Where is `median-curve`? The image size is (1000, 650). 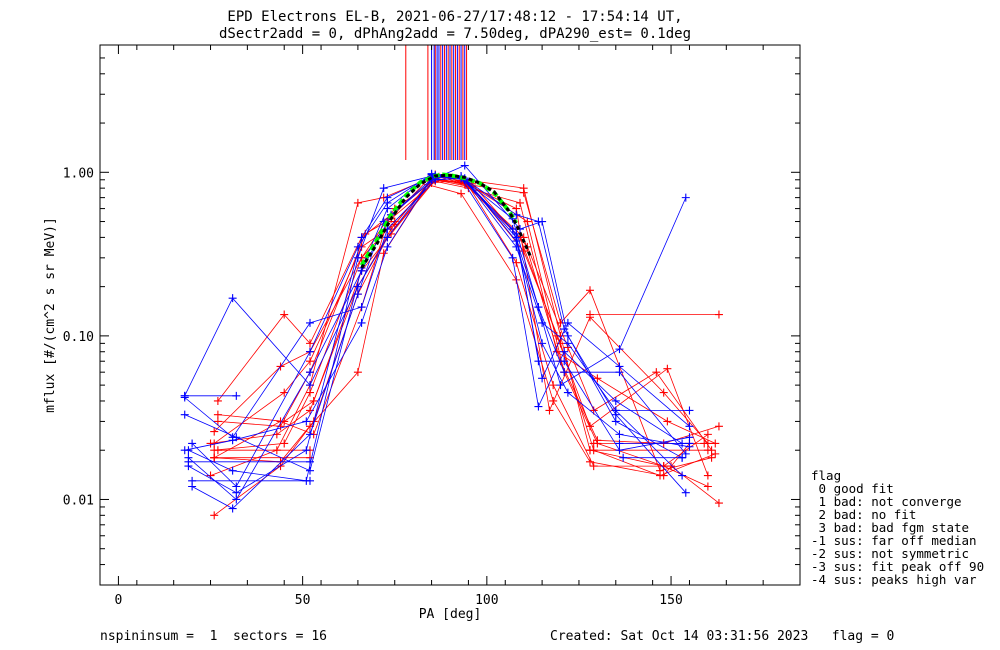 median-curve is located at coordinates (446, 221).